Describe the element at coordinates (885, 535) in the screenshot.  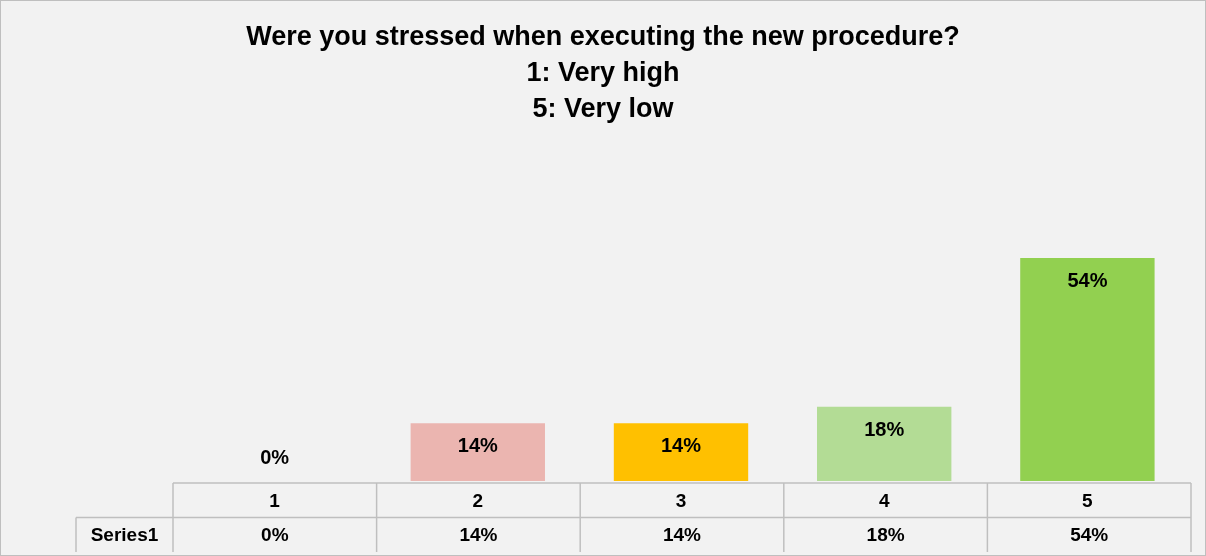
I see `data-label: 18%` at that location.